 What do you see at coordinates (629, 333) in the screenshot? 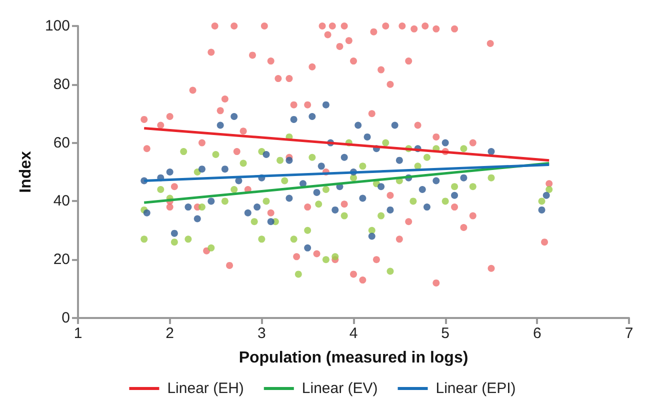
I see `x-tick-label: 7` at bounding box center [629, 333].